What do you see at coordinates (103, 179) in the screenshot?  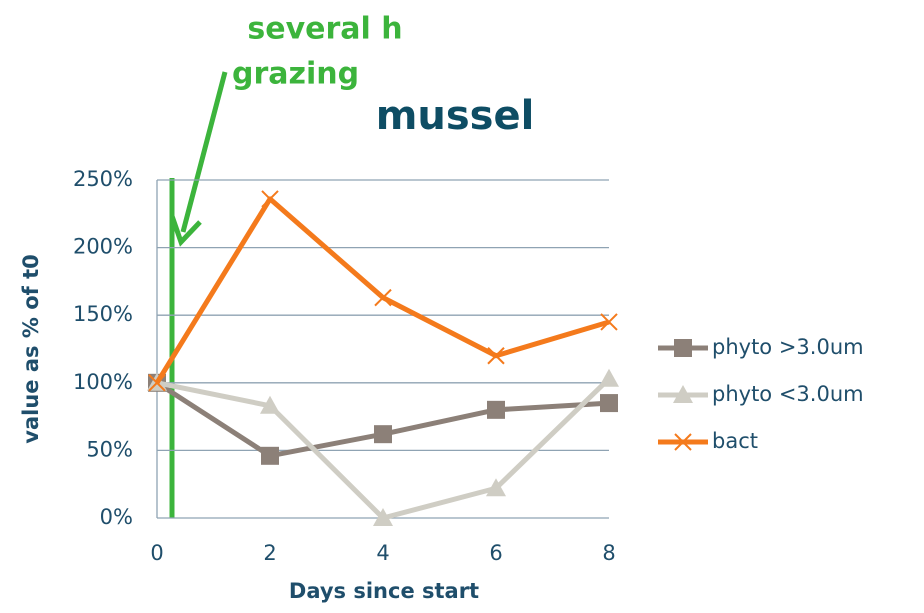 I see `y-tick-label: 250%` at bounding box center [103, 179].